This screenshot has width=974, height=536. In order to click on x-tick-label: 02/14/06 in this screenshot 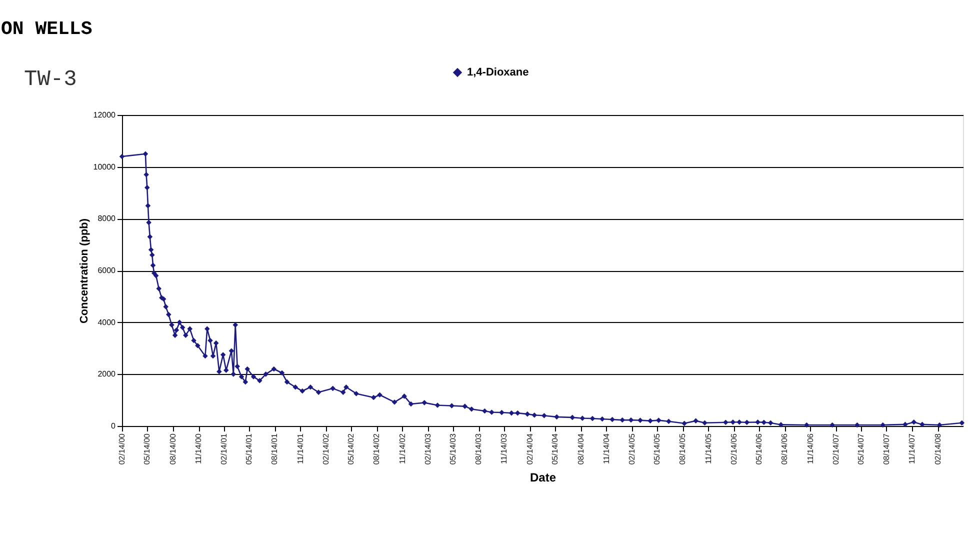, I will do `click(734, 448)`.